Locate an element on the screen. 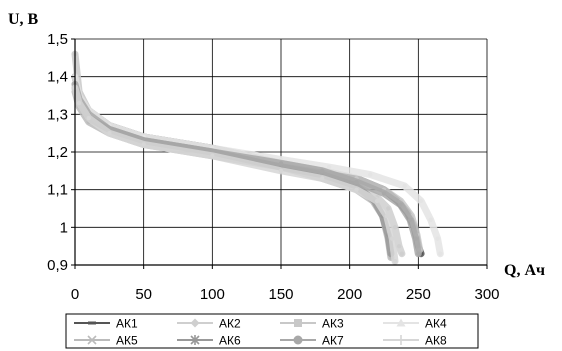  legend-item: АК2 is located at coordinates (209, 324).